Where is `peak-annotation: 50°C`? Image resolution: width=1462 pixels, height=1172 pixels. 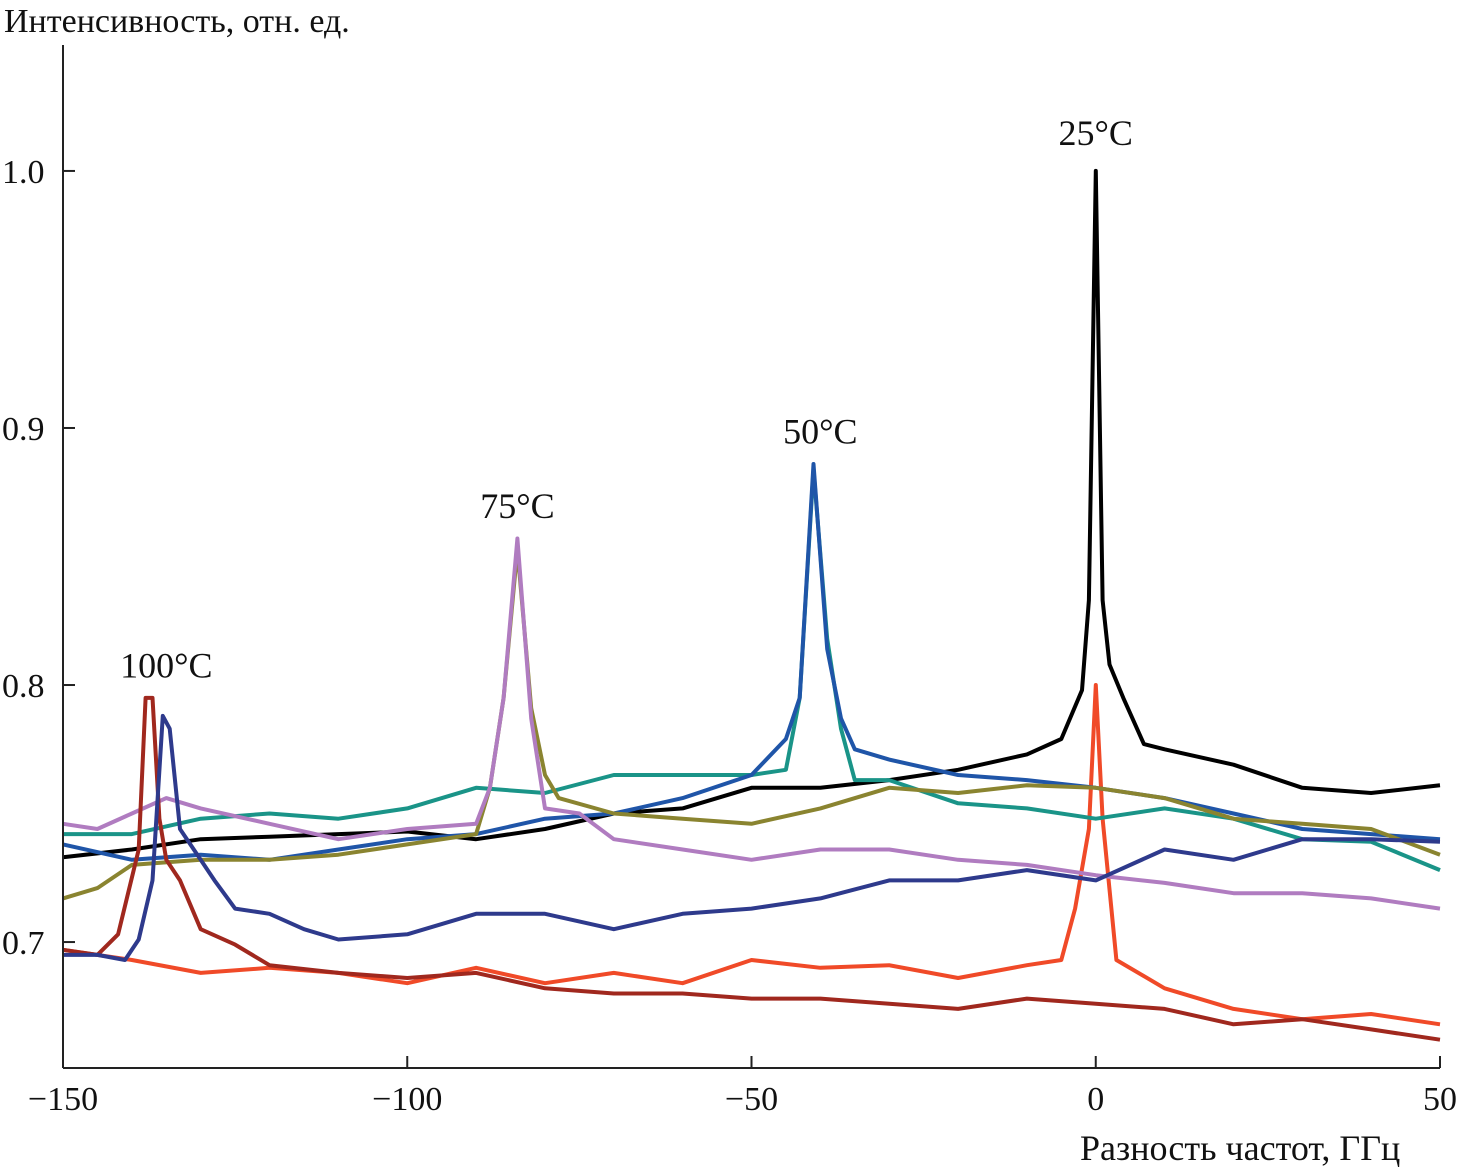 peak-annotation: 50°C is located at coordinates (820, 431).